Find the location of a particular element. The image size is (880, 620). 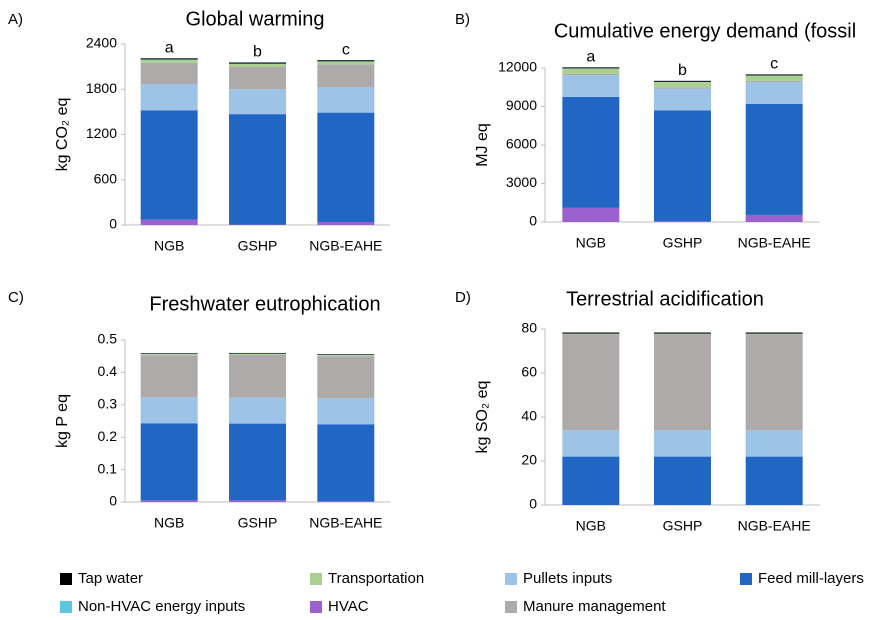

y-tick-label: 40 is located at coordinates (529, 416).